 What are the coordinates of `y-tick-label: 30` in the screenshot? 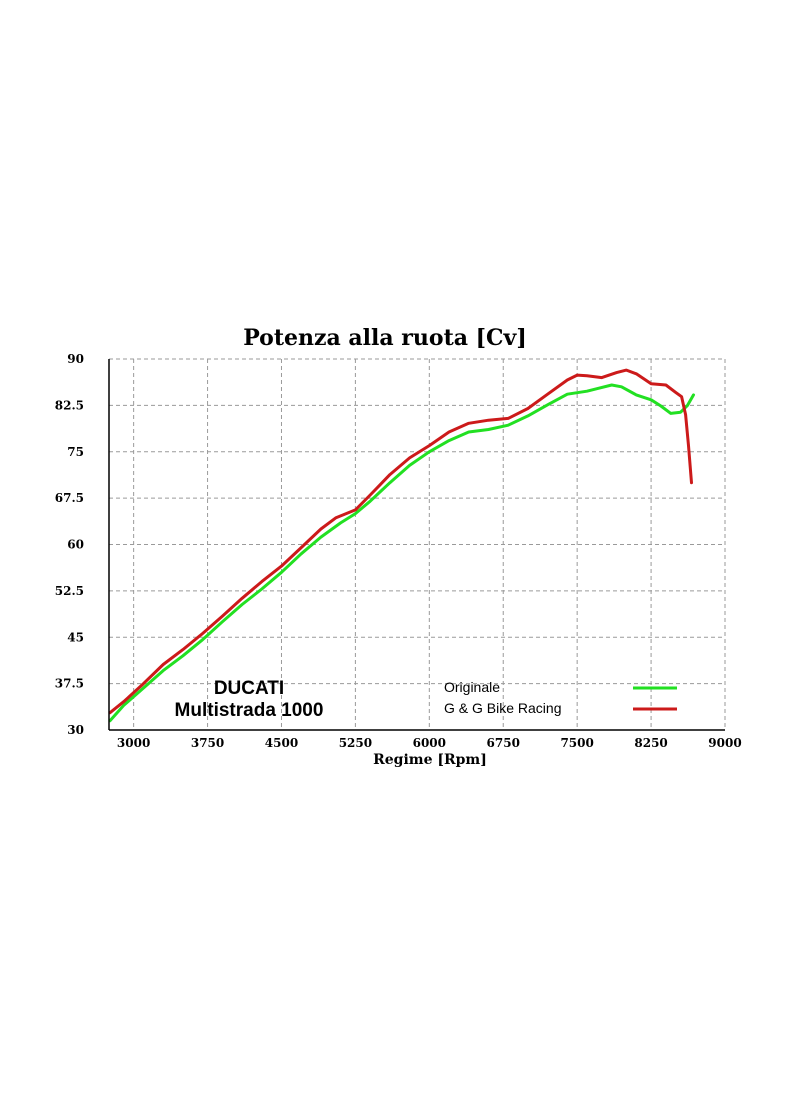 It's located at (75, 730).